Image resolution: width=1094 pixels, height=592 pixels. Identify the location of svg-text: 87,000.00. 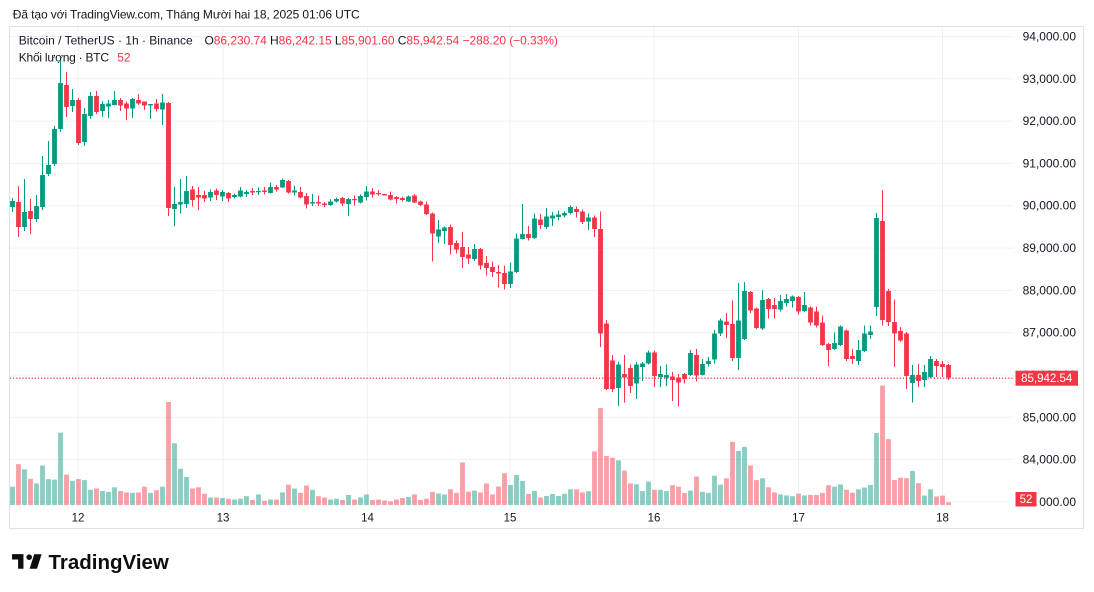
(1050, 333).